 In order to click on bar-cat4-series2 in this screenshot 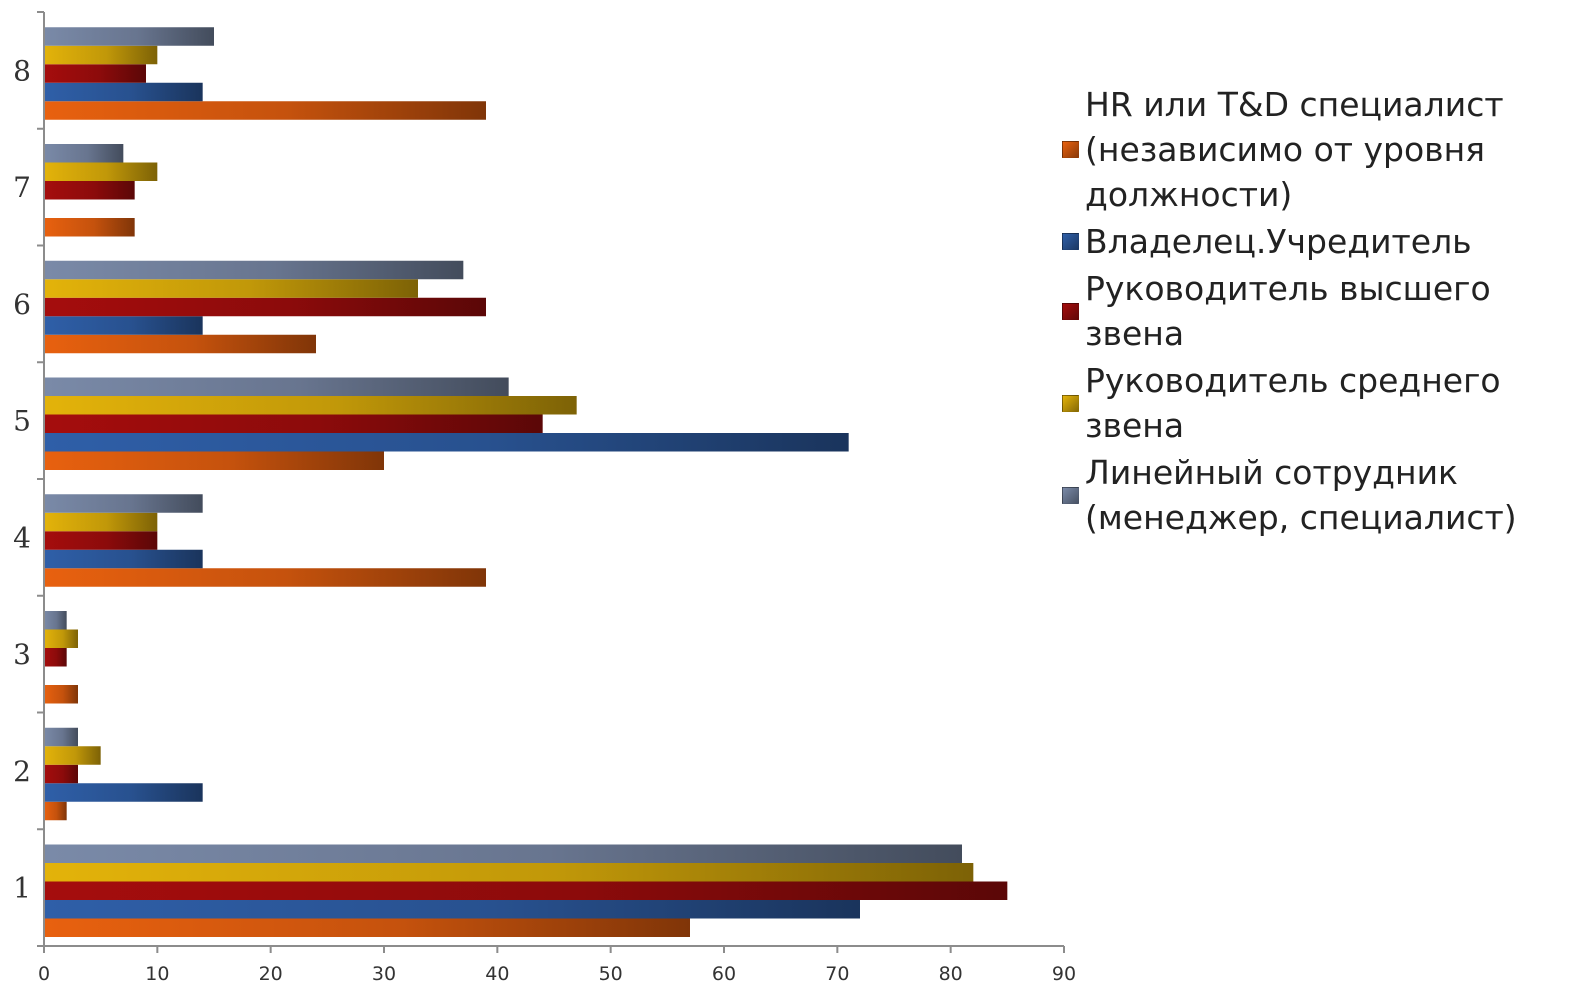, I will do `click(123, 559)`.